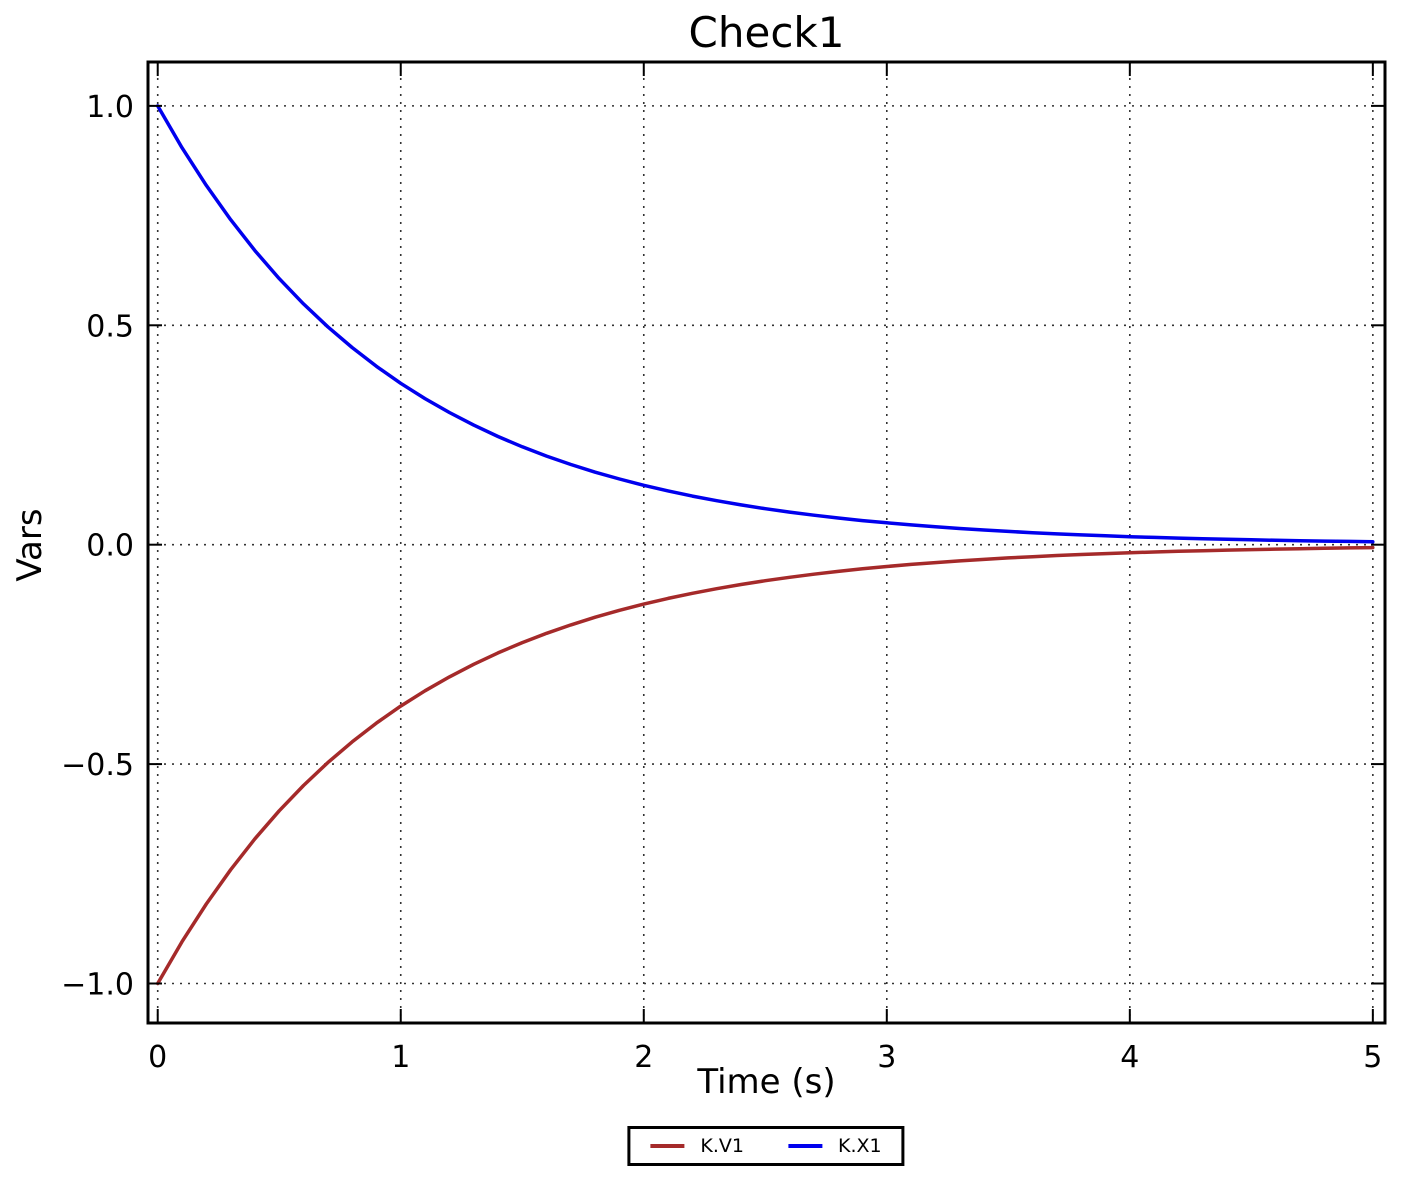 The width and height of the screenshot is (1405, 1180). What do you see at coordinates (766, 32) in the screenshot?
I see `chart-title: Check1` at bounding box center [766, 32].